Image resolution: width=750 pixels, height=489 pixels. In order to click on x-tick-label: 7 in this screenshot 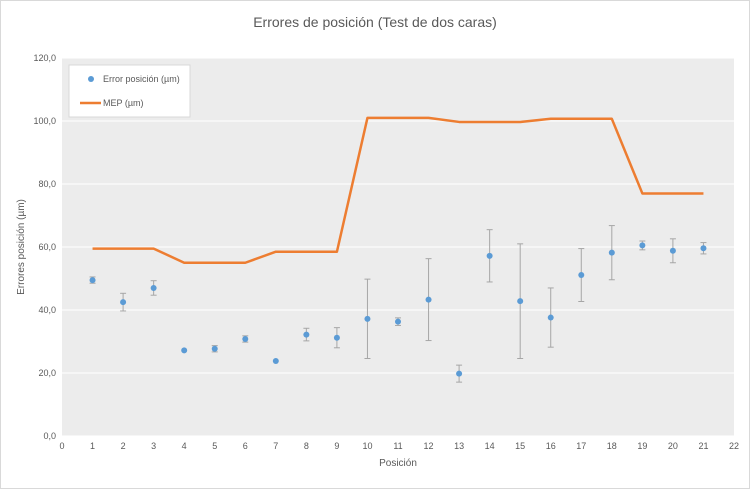, I will do `click(275, 446)`.